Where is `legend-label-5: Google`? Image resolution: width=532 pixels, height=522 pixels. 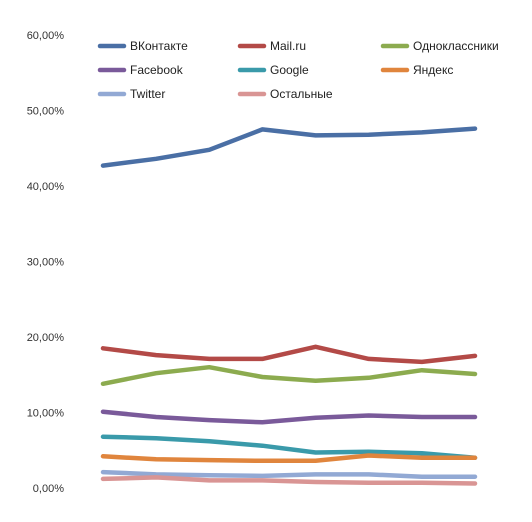 legend-label-5: Google is located at coordinates (289, 70).